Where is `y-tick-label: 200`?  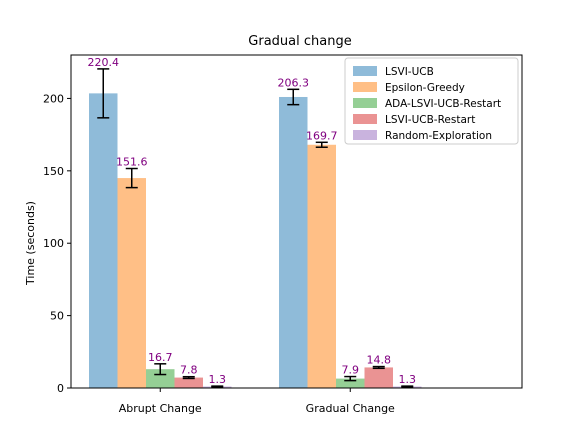 y-tick-label: 200 is located at coordinates (53, 98).